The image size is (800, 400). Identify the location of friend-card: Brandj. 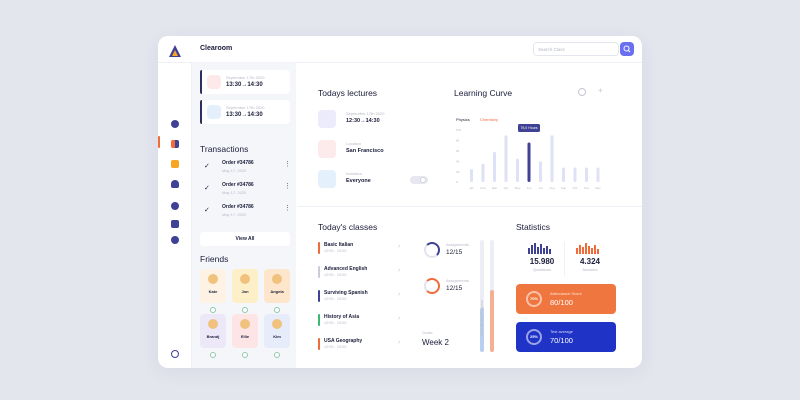
(213, 336).